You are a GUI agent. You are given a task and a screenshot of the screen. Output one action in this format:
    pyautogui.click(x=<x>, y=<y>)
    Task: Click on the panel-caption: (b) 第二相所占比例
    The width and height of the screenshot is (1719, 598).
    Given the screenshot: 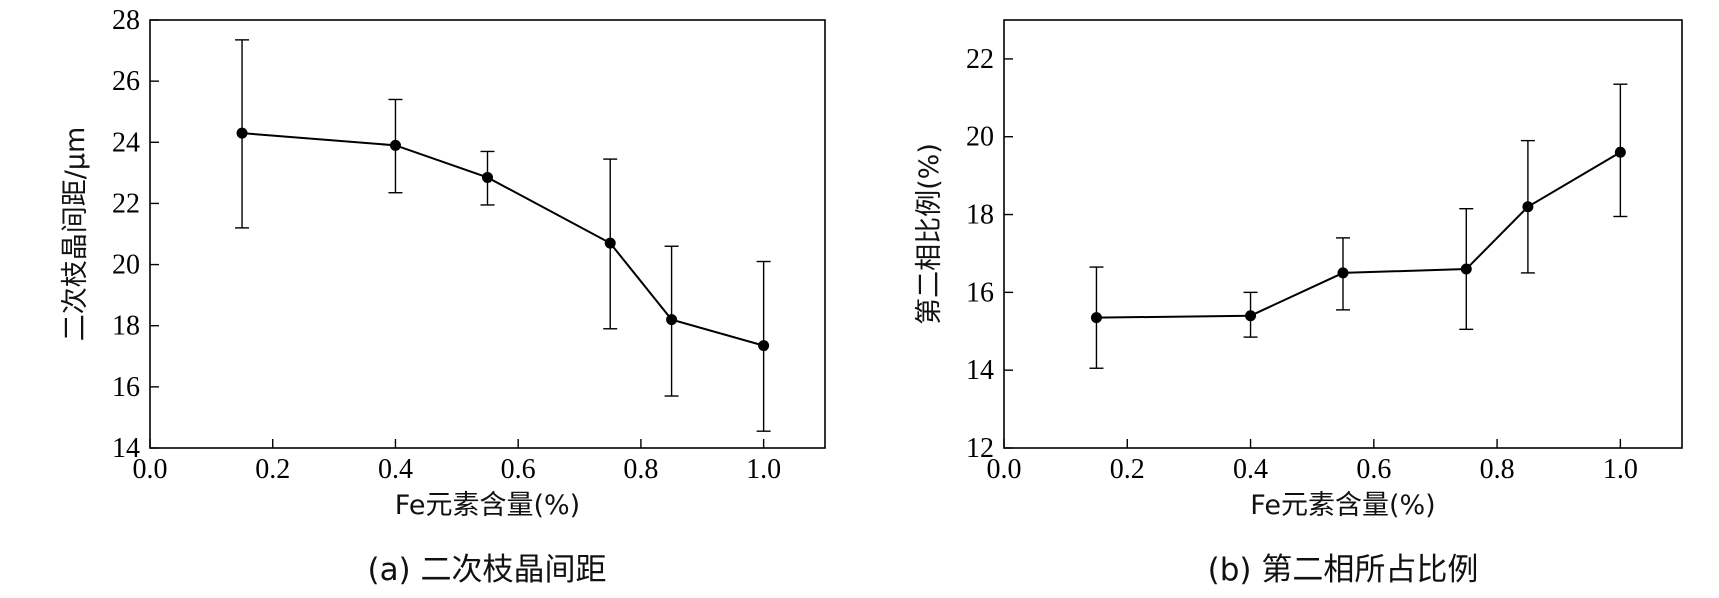 What is the action you would take?
    pyautogui.click(x=1343, y=570)
    